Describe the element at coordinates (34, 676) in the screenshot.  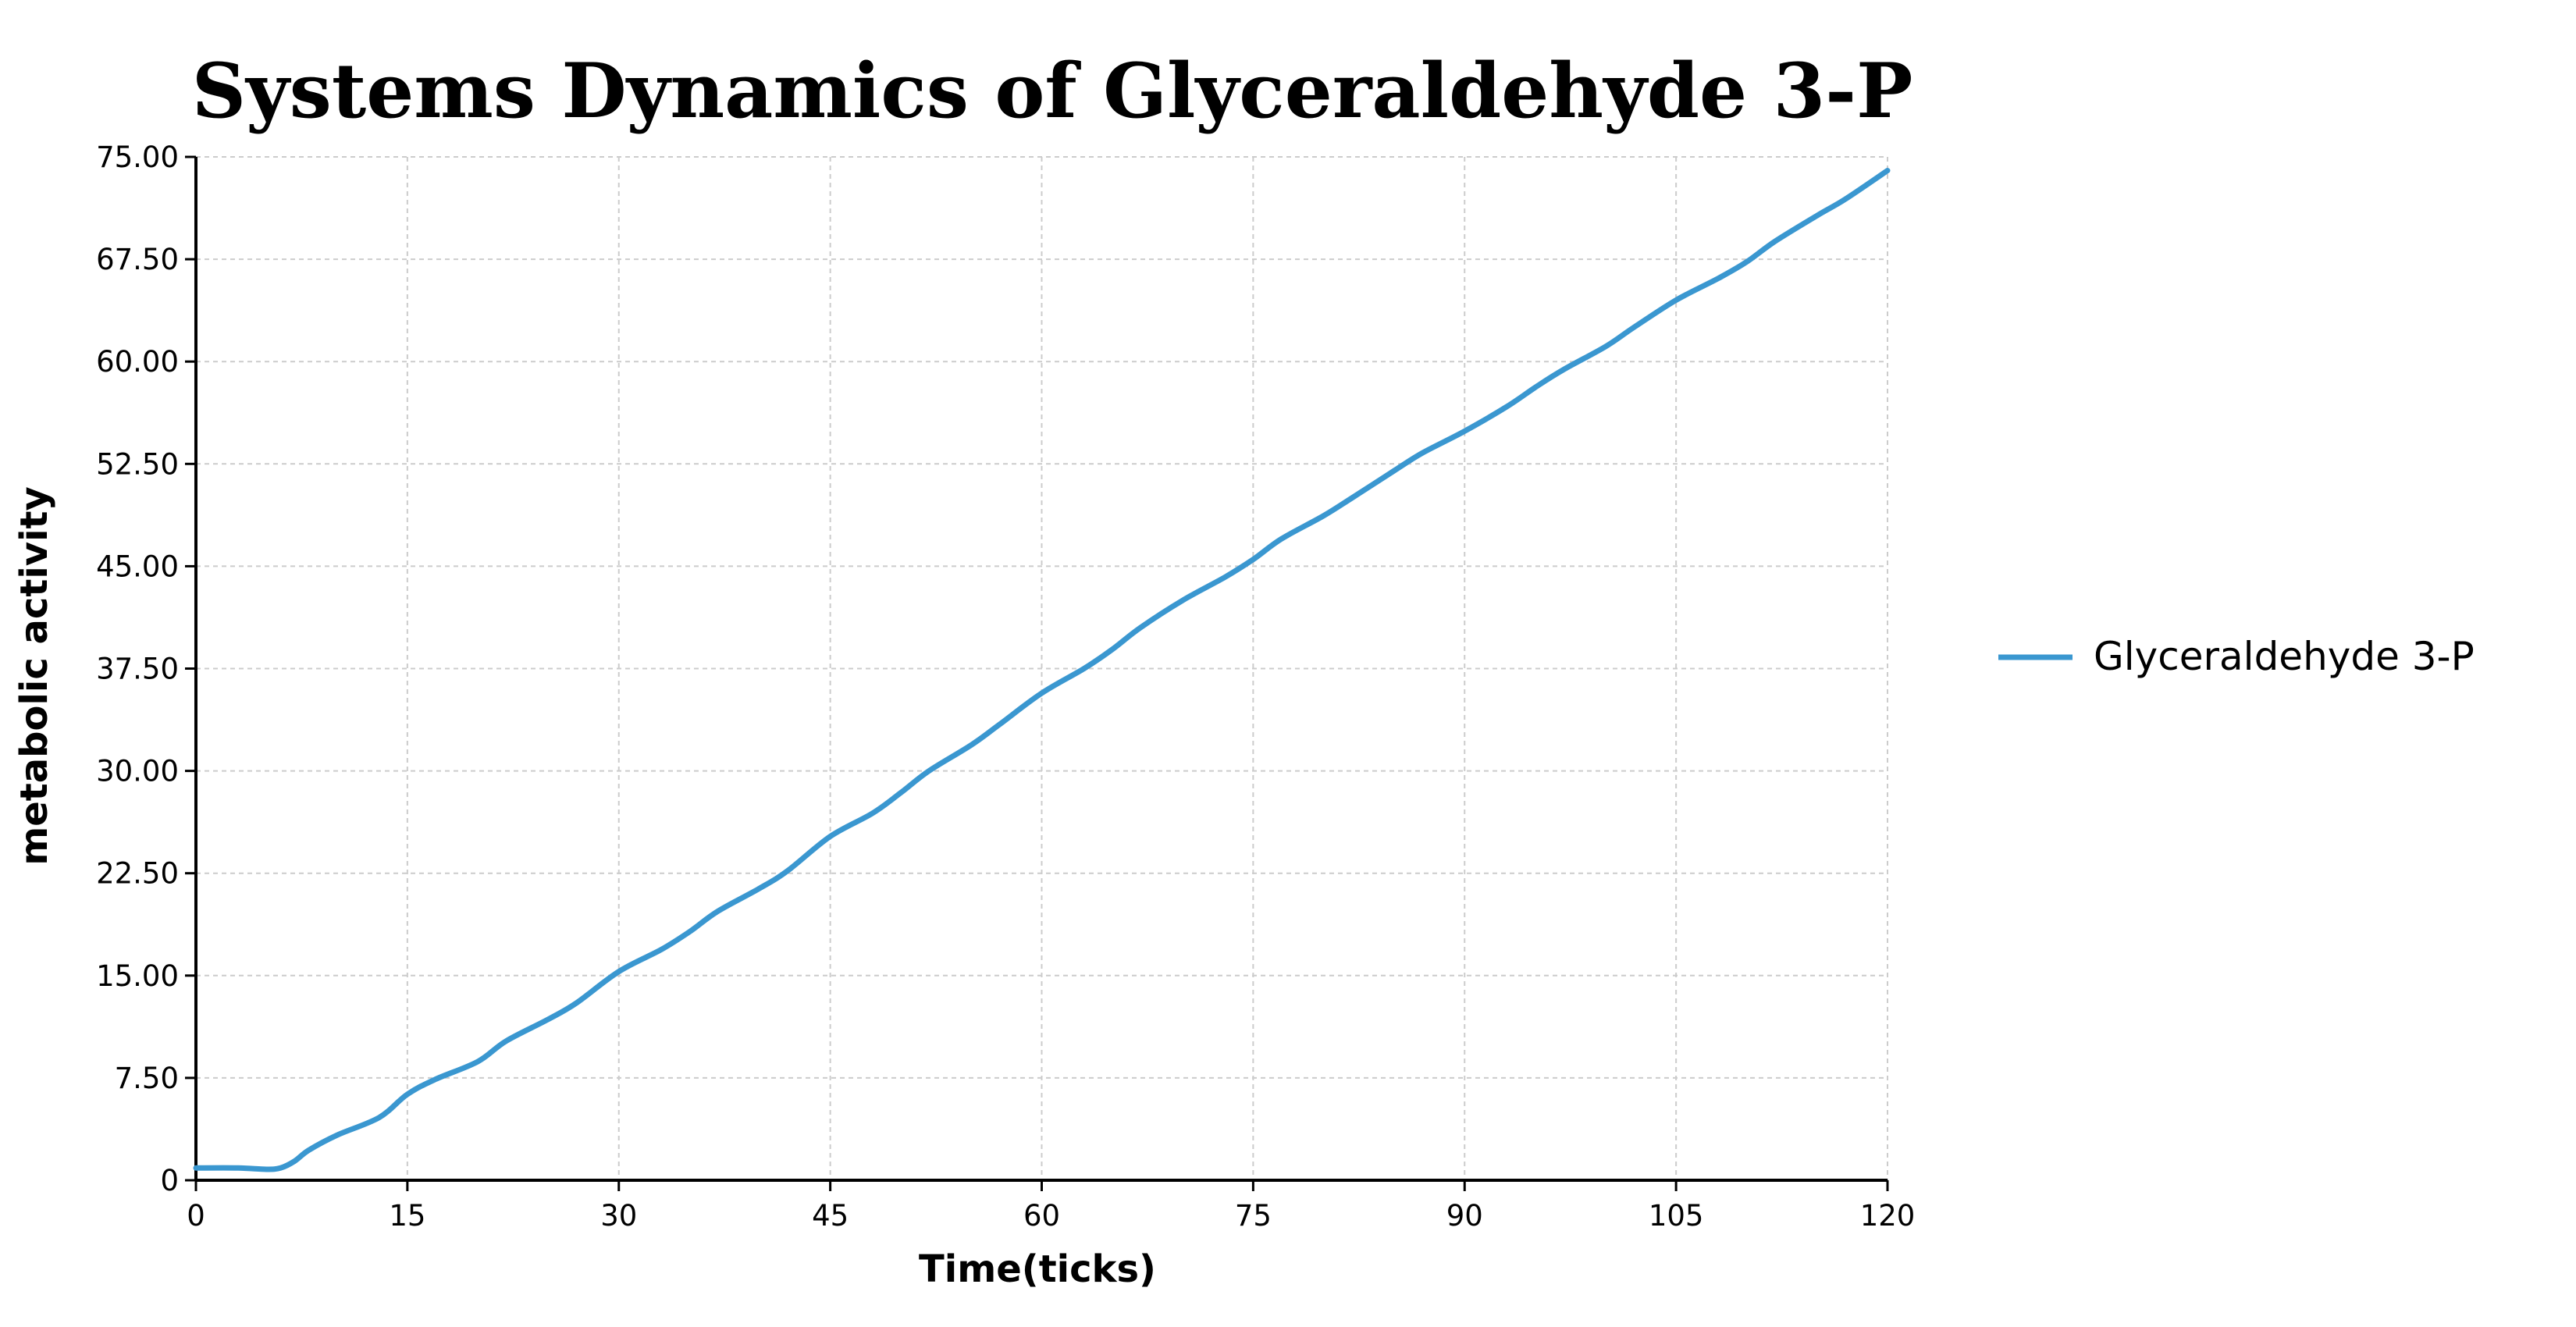
I see `y-axis-label: metabolic activity` at that location.